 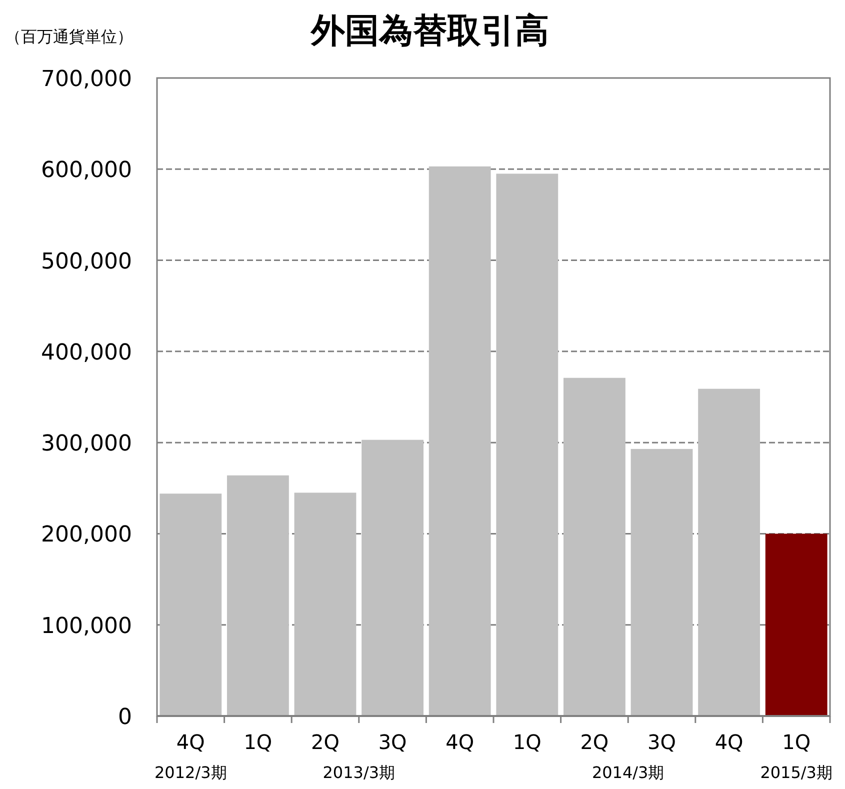 I want to click on y-tick-label: 200,000, so click(x=86, y=535).